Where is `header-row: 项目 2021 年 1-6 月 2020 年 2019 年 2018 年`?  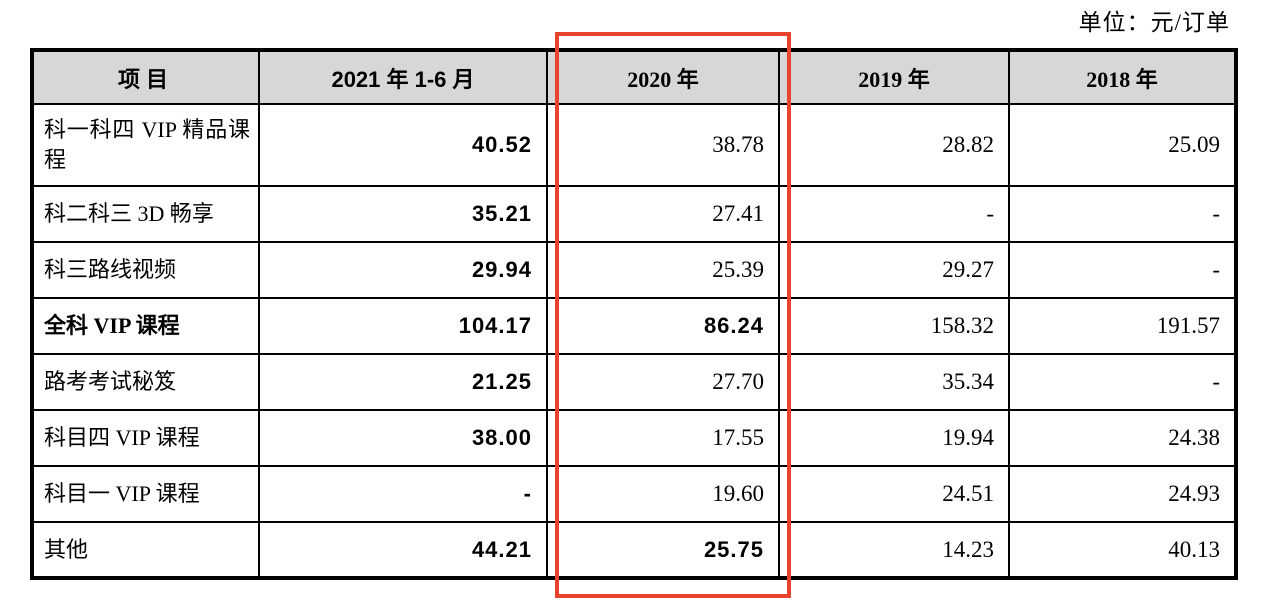 header-row: 项目 2021 年 1-6 月 2020 年 2019 年 2018 年 is located at coordinates (634, 77).